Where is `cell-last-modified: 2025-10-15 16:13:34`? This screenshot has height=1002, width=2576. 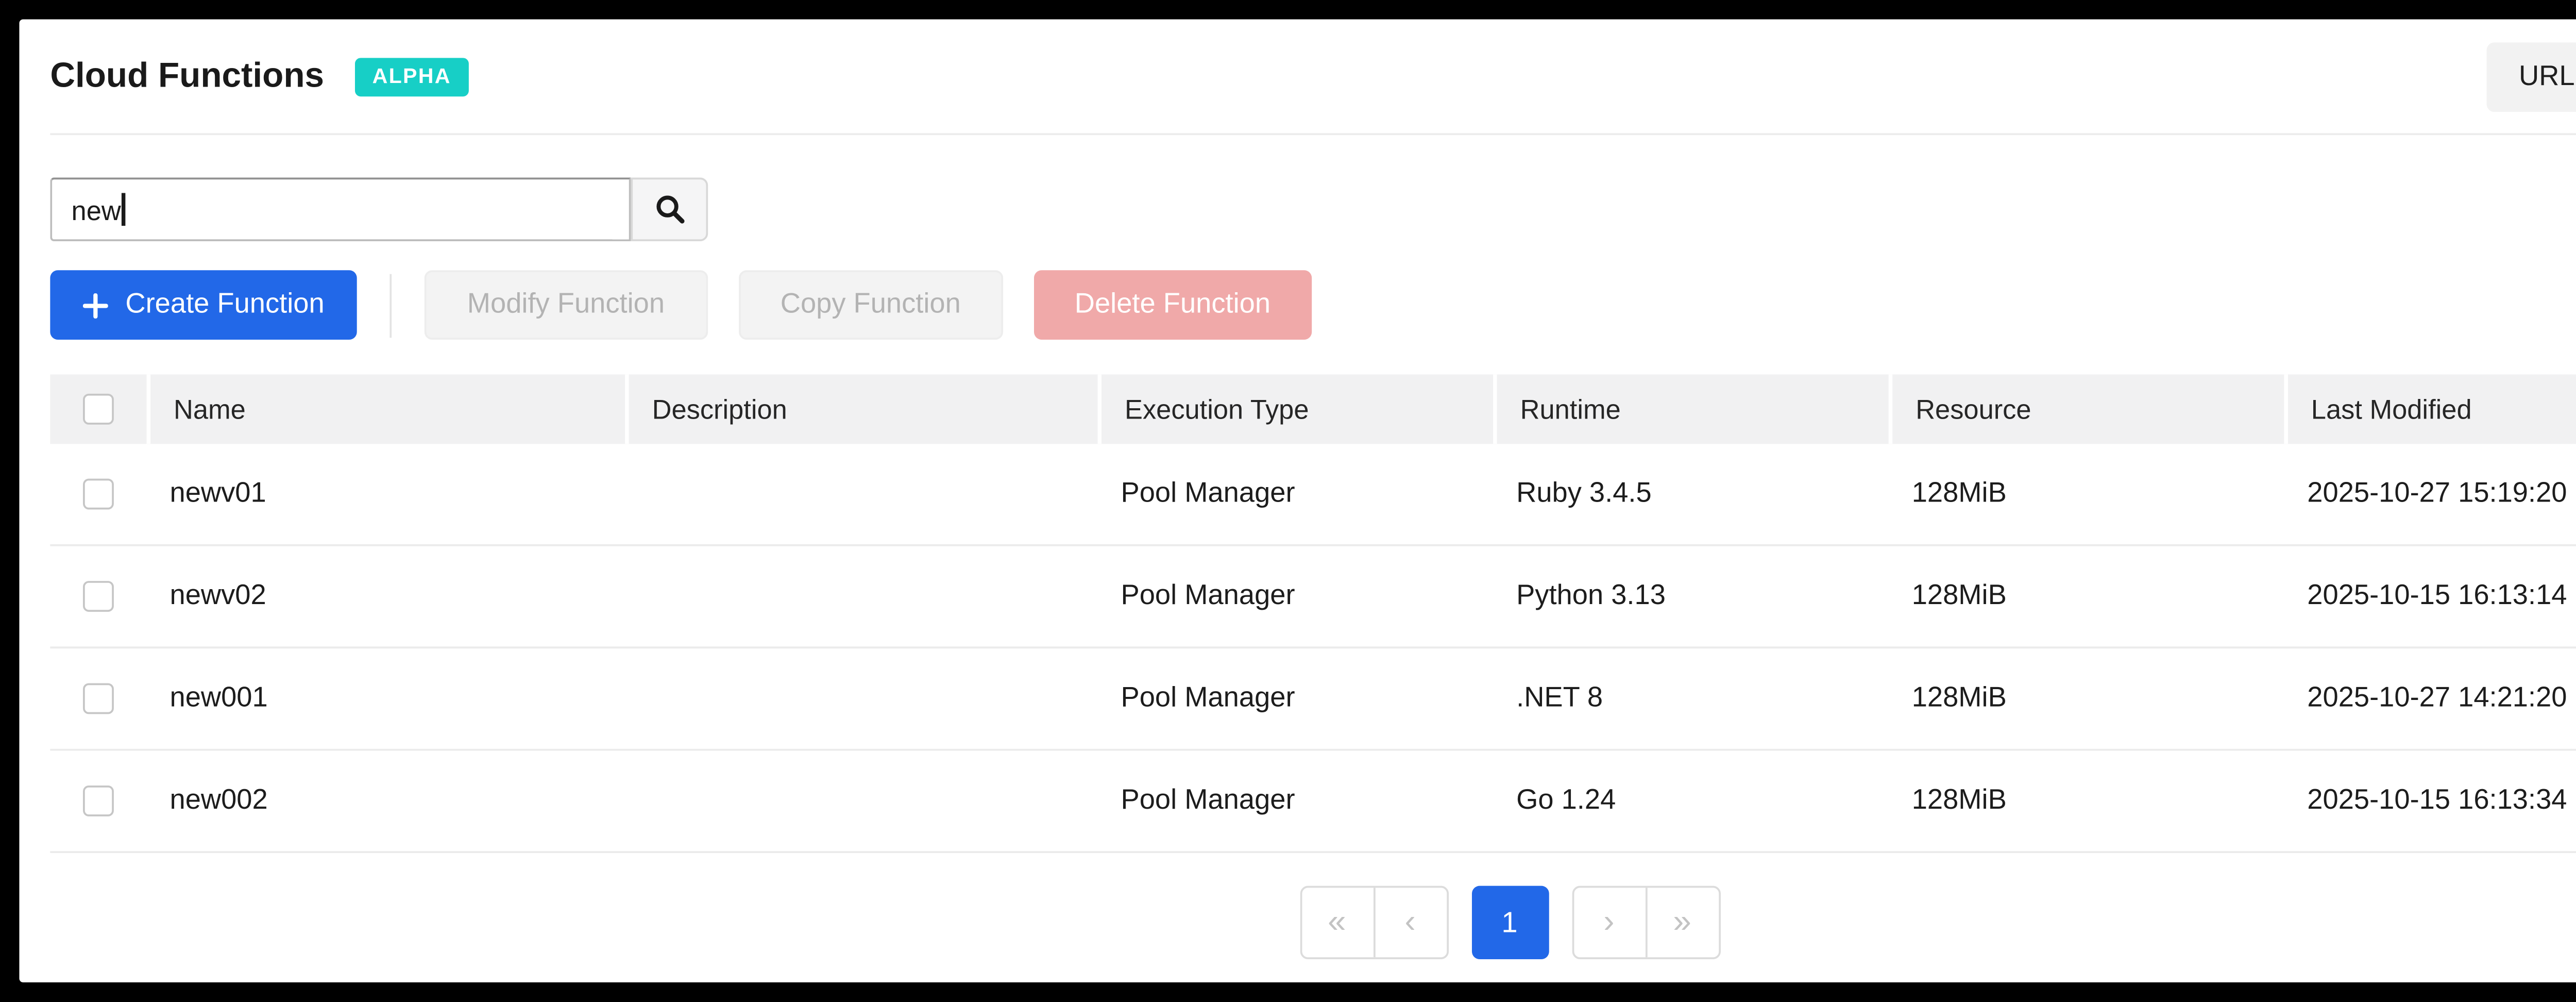 cell-last-modified: 2025-10-15 16:13:34 is located at coordinates (2437, 800).